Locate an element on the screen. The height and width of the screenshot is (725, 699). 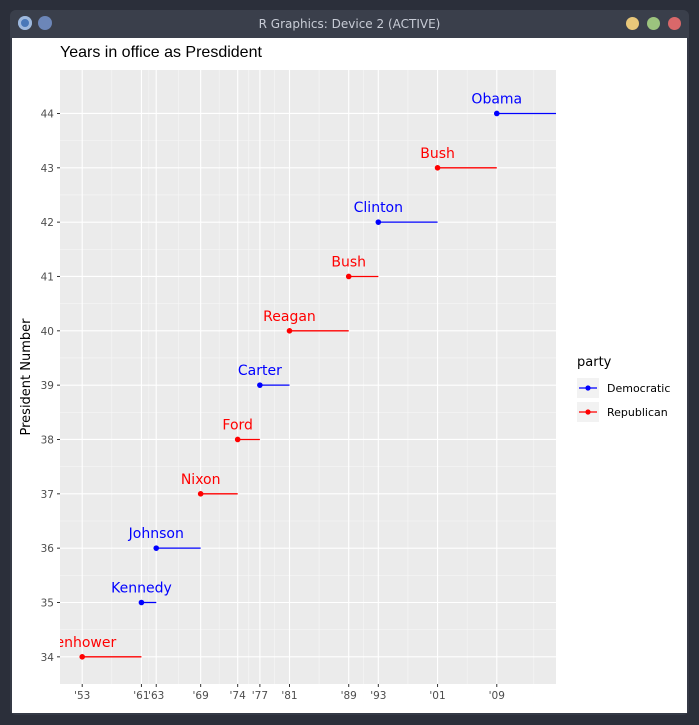
window-titlebar: R Graphics: Device 2 (ACTIVE) is located at coordinates (349, 24).